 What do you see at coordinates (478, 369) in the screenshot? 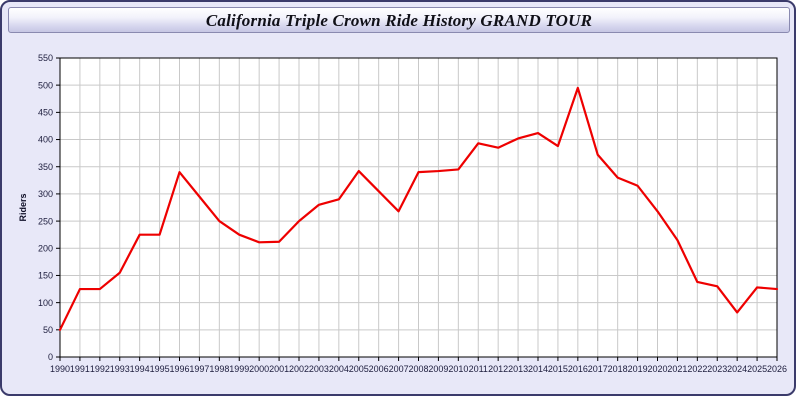
I see `x-axis-label: 2011` at bounding box center [478, 369].